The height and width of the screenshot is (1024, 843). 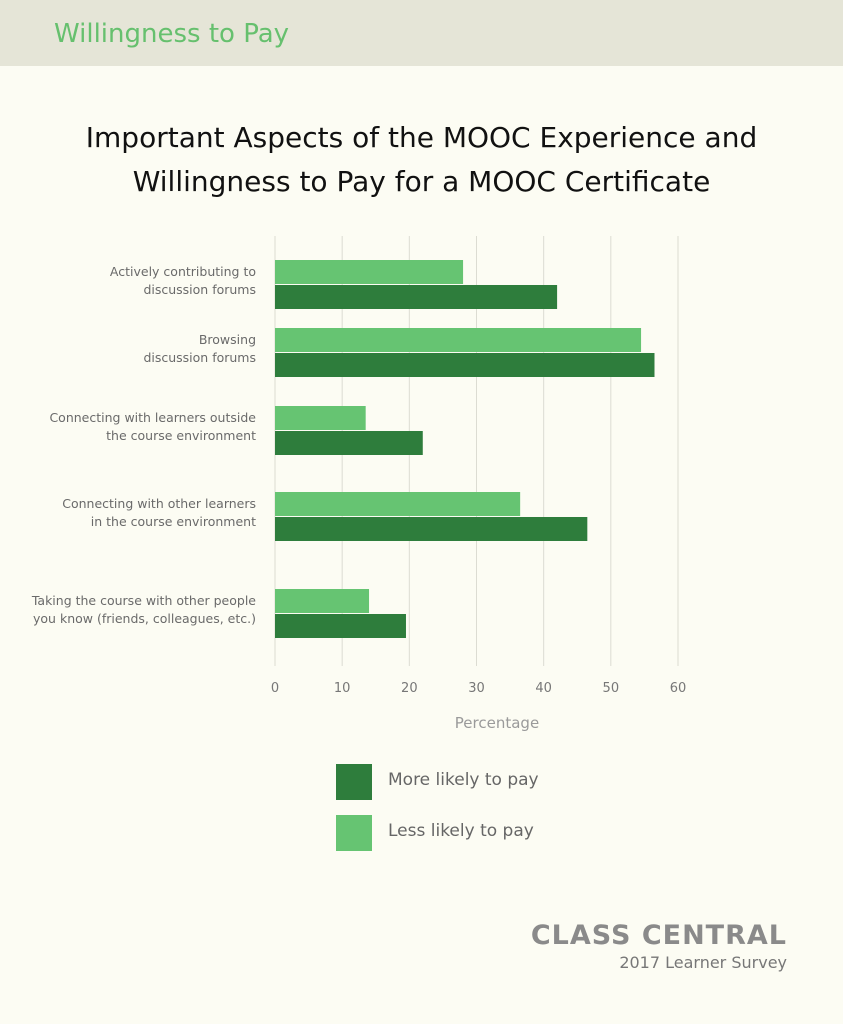 What do you see at coordinates (354, 782) in the screenshot?
I see `legend-swatch-more-likely` at bounding box center [354, 782].